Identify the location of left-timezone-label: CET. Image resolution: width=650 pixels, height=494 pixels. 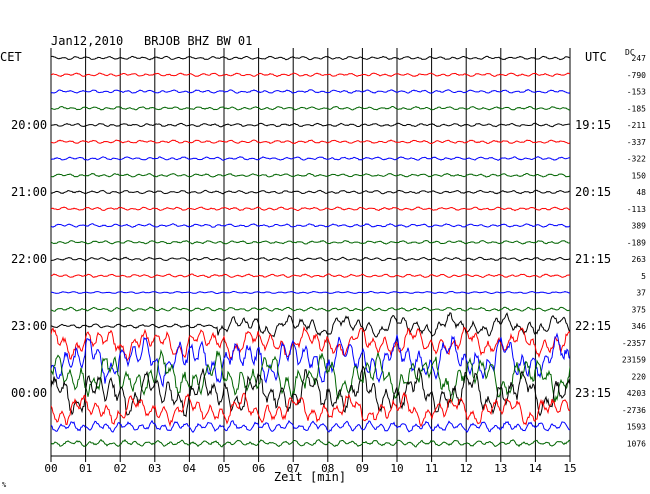
(11, 57).